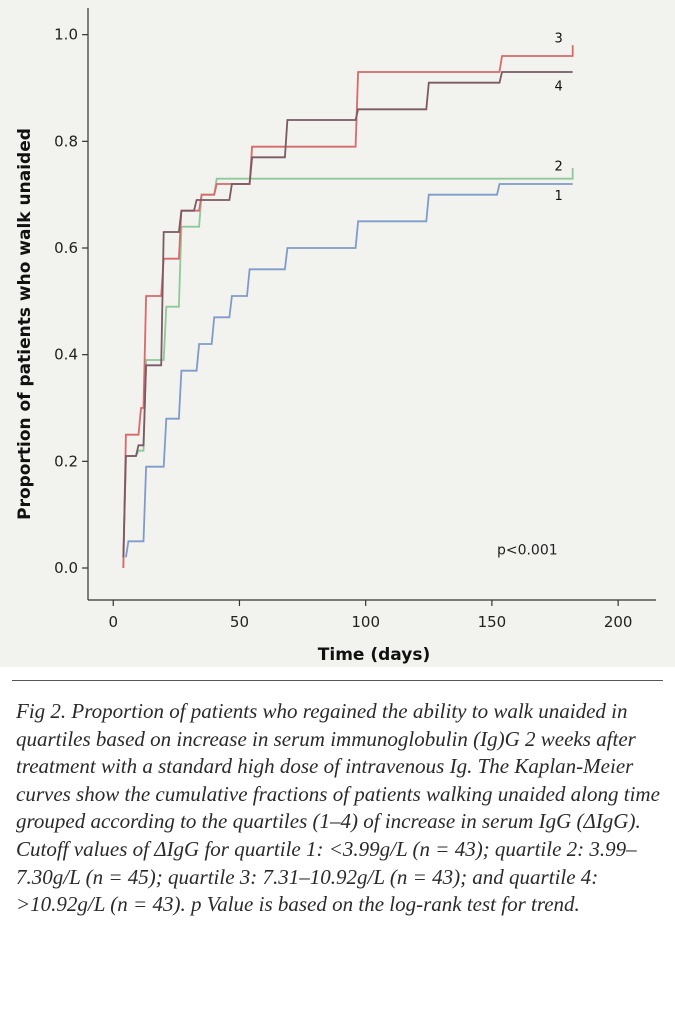 This screenshot has width=675, height=1024. Describe the element at coordinates (25, 324) in the screenshot. I see `y-axis-title: Proportion of patients who walk unaided` at that location.